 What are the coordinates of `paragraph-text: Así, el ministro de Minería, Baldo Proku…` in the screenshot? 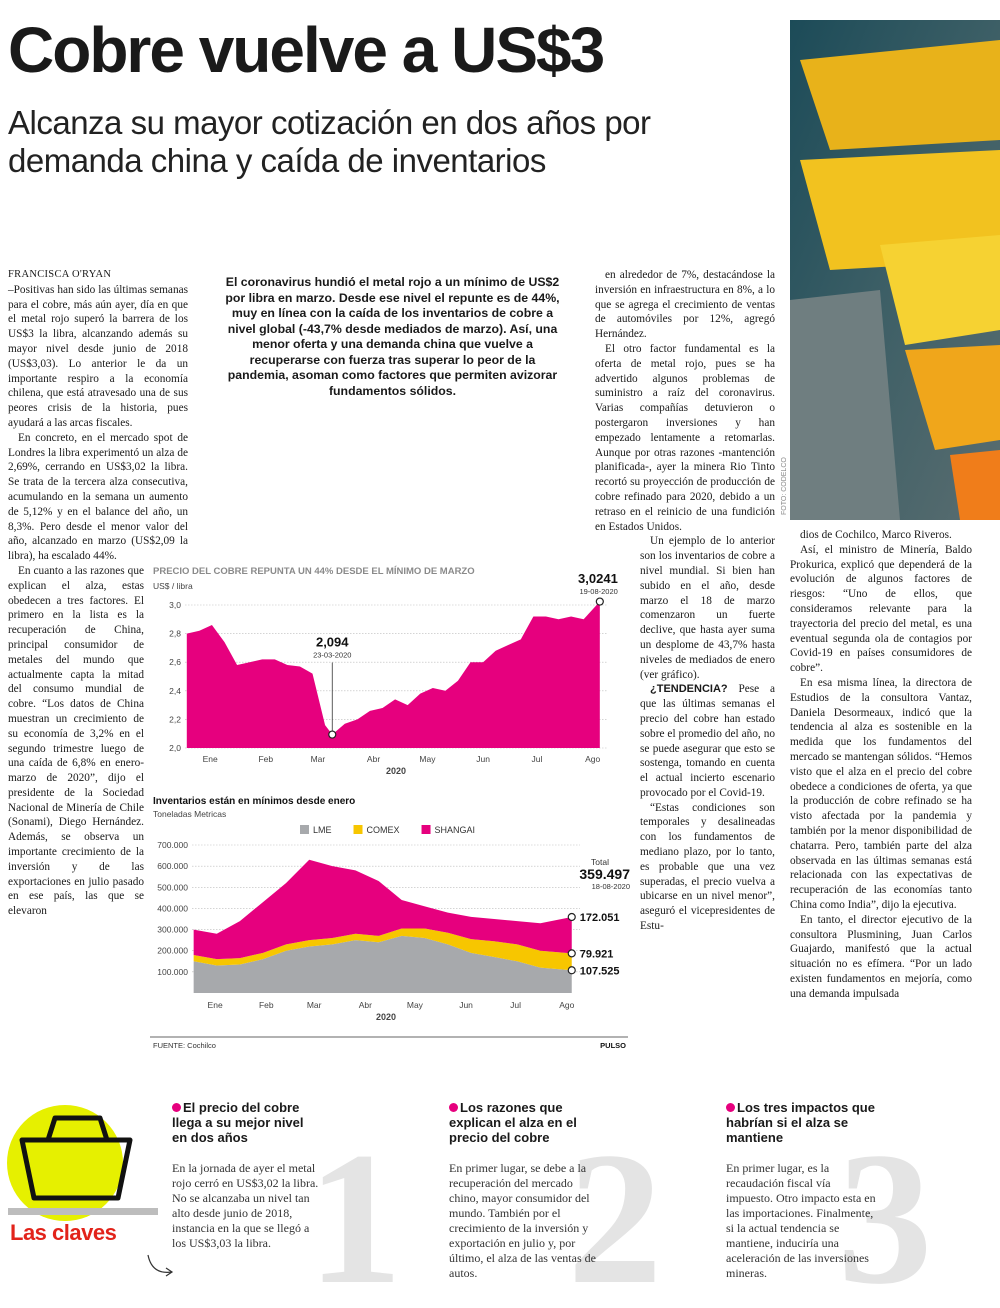 It's located at (881, 609).